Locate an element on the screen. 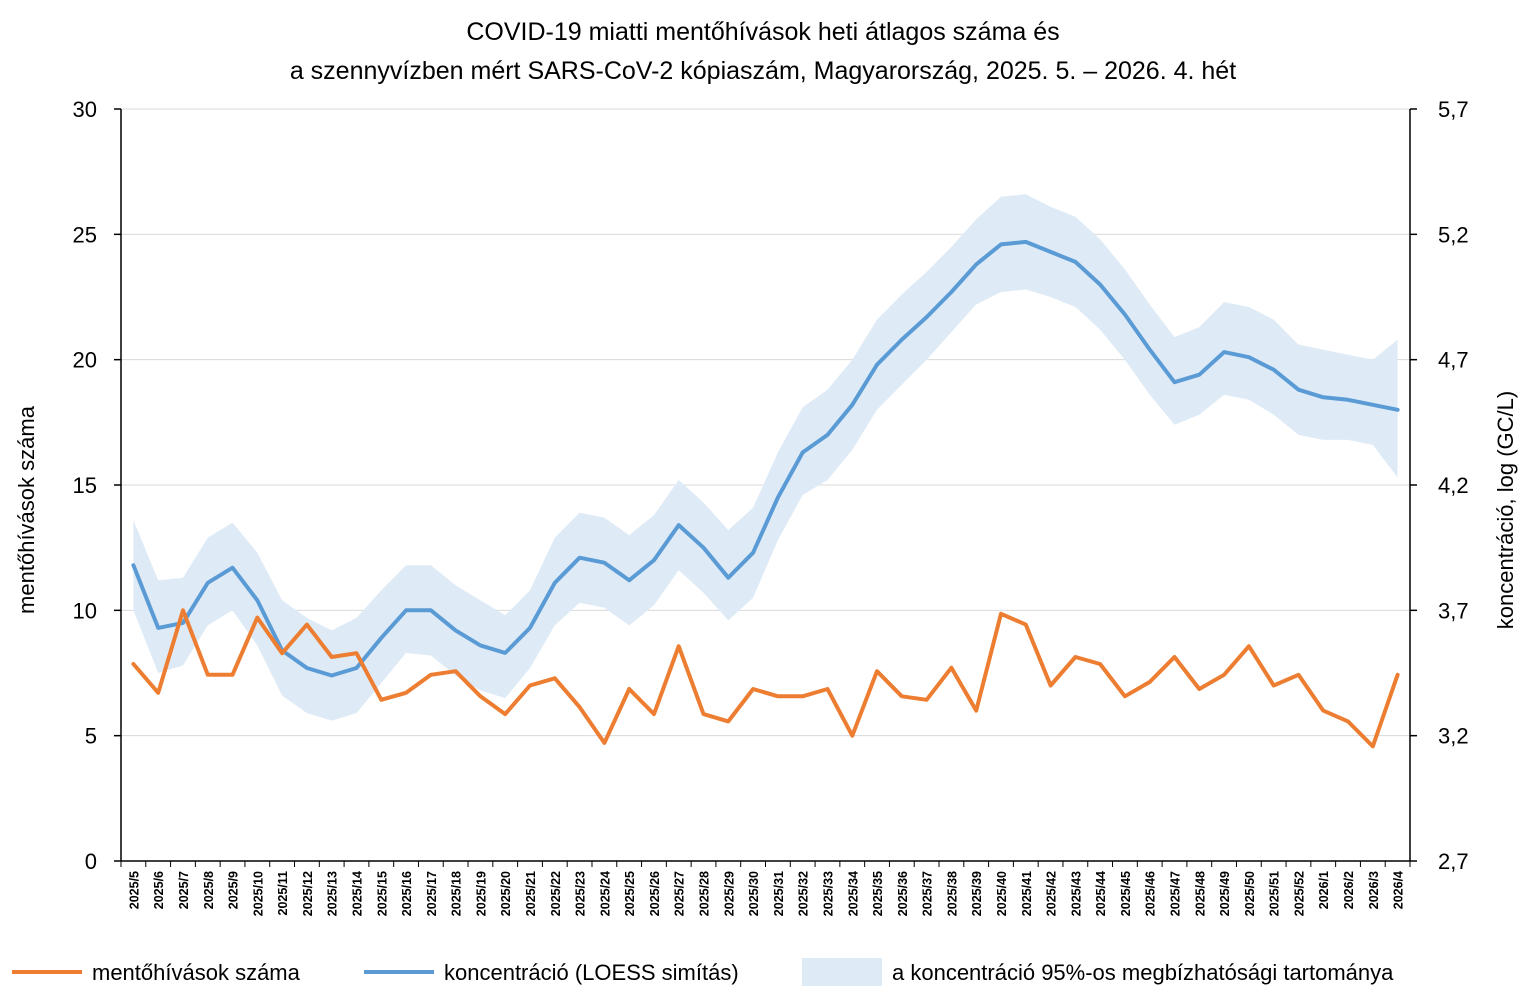 The width and height of the screenshot is (1526, 997). x-tick-label: 2025/19 is located at coordinates (481, 893).